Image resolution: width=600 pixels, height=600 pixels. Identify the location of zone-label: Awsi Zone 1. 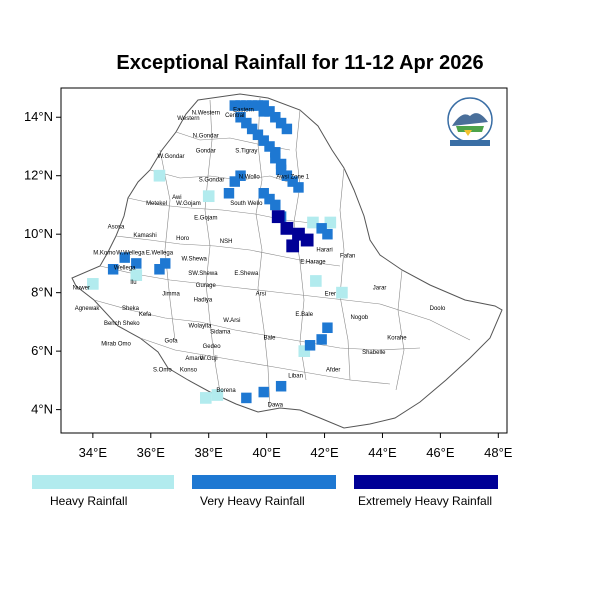
(293, 178).